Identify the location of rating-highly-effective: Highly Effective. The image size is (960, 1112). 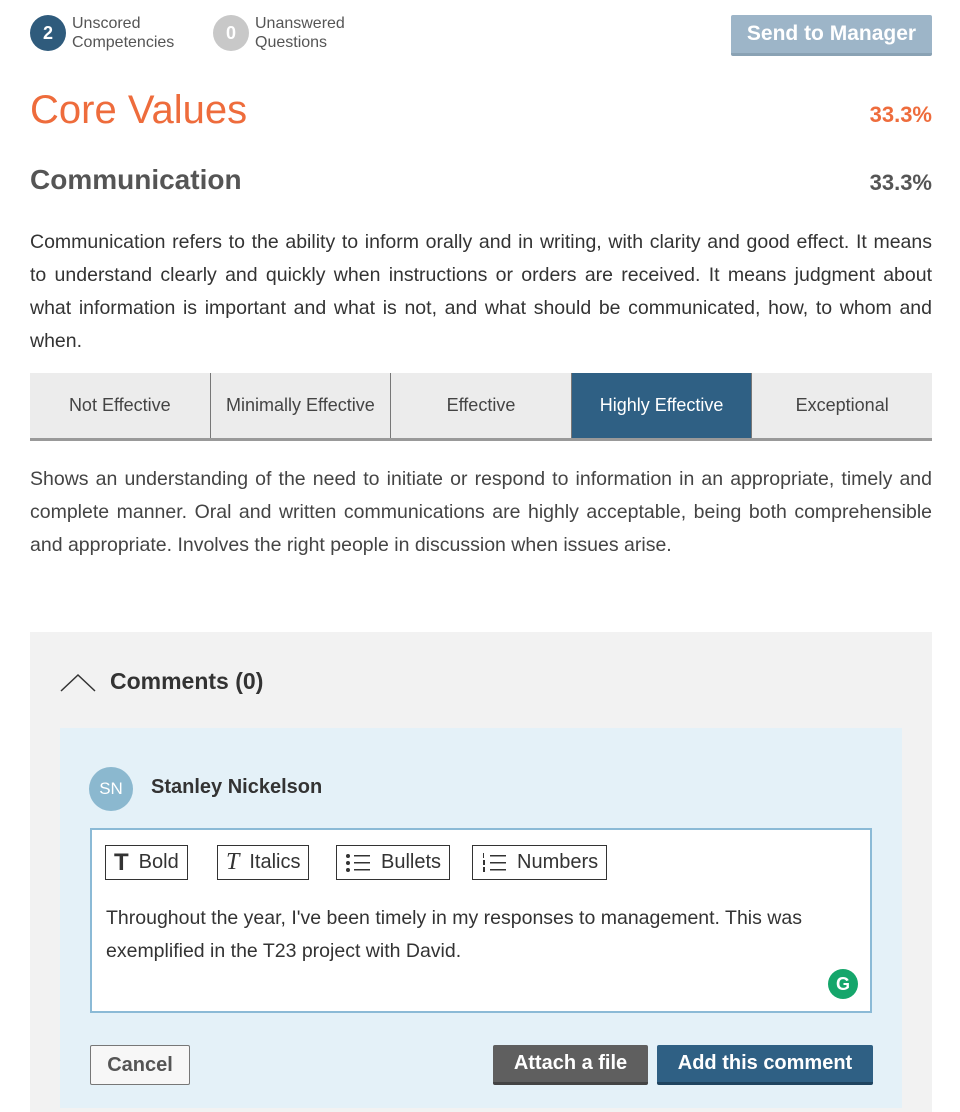
(662, 405).